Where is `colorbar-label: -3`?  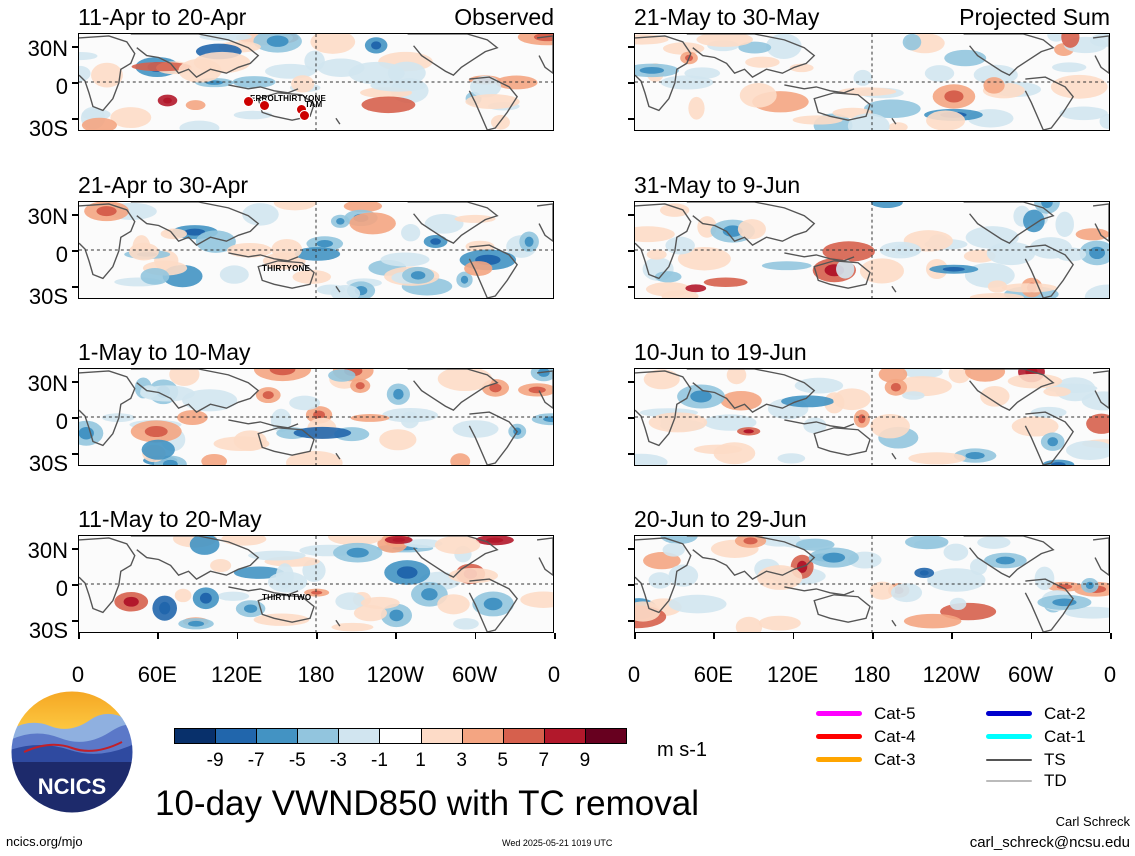 colorbar-label: -3 is located at coordinates (338, 760).